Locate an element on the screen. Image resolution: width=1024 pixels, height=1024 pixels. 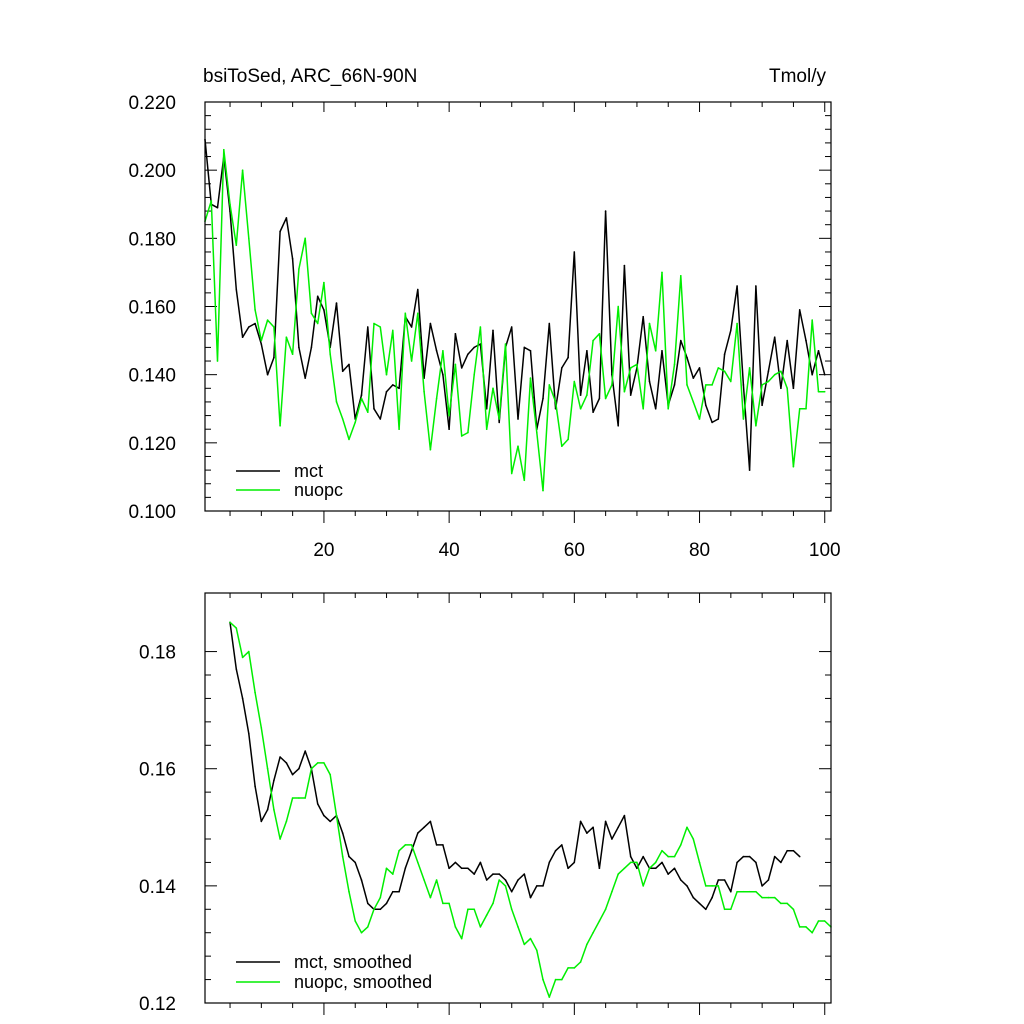
legend-label-nuopc-smoothed: nuopc, smoothed is located at coordinates (363, 982).